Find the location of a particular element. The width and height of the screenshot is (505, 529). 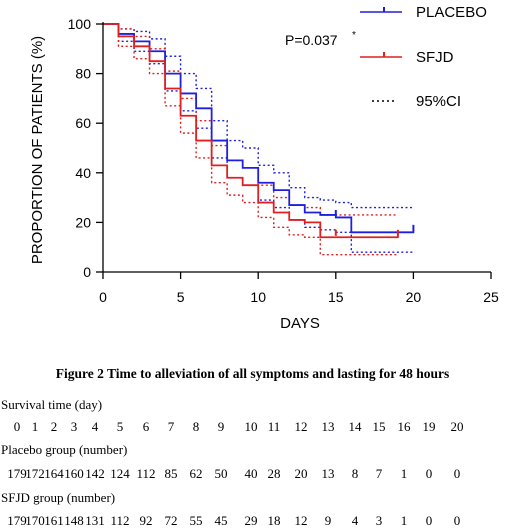

table-placebo-label: Placebo group (number) is located at coordinates (64, 449).